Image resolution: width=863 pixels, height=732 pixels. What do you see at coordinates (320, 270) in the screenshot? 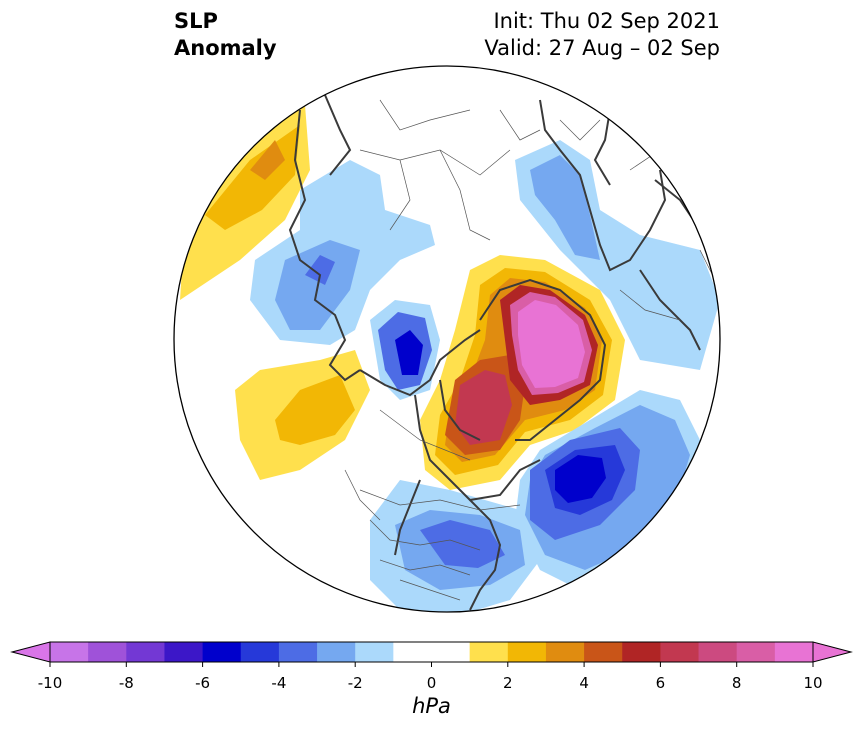
I see `negative-anomaly-siberia-inner` at bounding box center [320, 270].